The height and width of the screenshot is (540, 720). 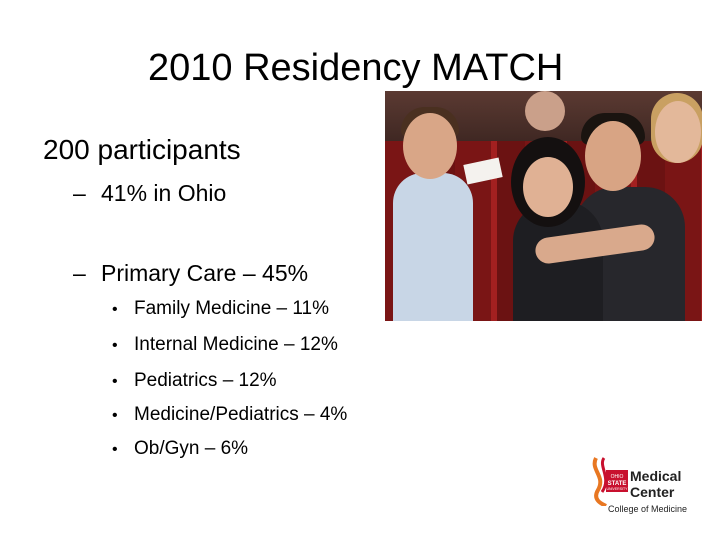 I want to click on photo-woman-face, so click(x=678, y=132).